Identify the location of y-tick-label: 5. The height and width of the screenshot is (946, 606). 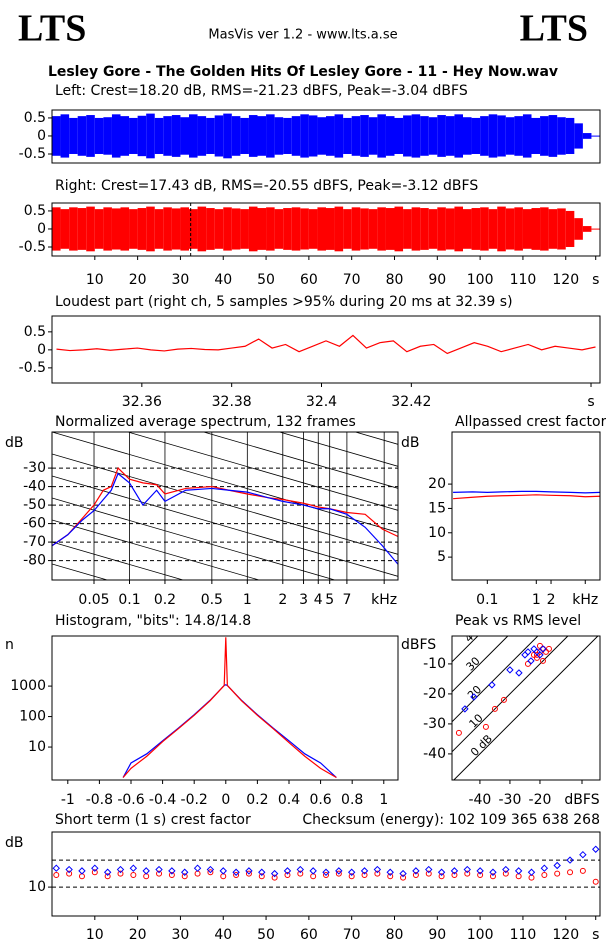
(441, 557).